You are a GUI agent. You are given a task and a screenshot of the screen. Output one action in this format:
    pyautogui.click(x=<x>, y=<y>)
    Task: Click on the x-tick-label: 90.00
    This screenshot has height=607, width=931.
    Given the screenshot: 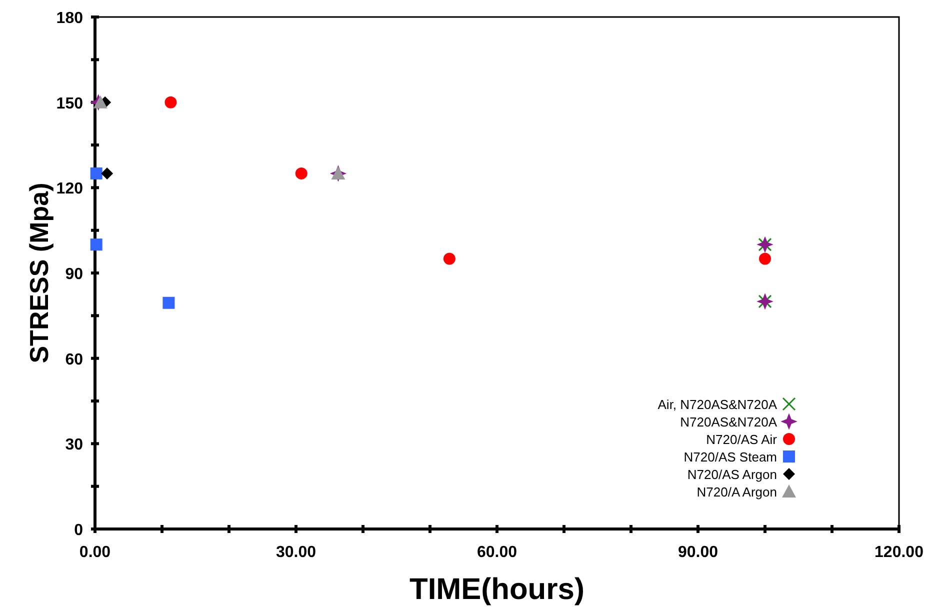 What is the action you would take?
    pyautogui.click(x=698, y=552)
    